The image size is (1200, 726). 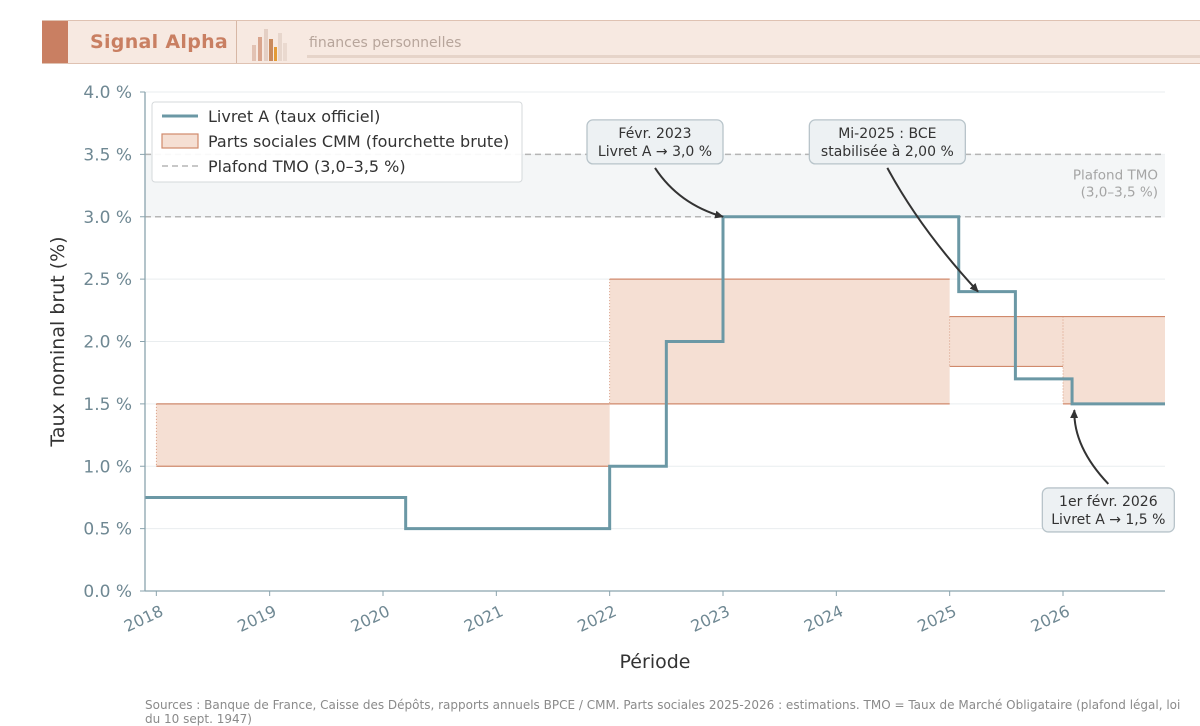 I want to click on tmo-range-label-sub: (3,0–3,5 %), so click(x=1119, y=192).